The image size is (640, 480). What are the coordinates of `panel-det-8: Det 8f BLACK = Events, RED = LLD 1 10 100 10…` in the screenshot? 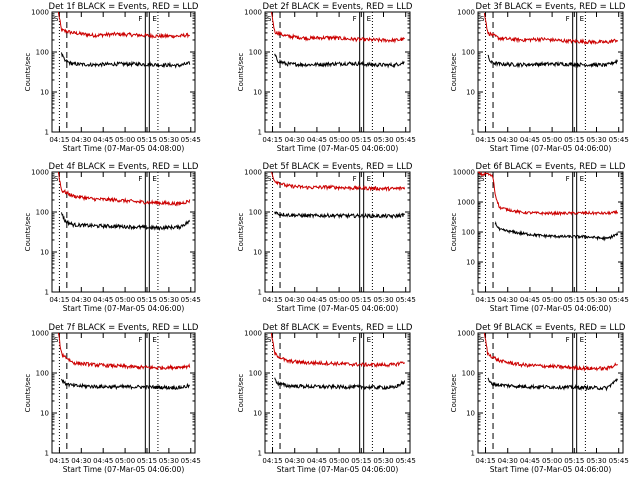 It's located at (326, 398).